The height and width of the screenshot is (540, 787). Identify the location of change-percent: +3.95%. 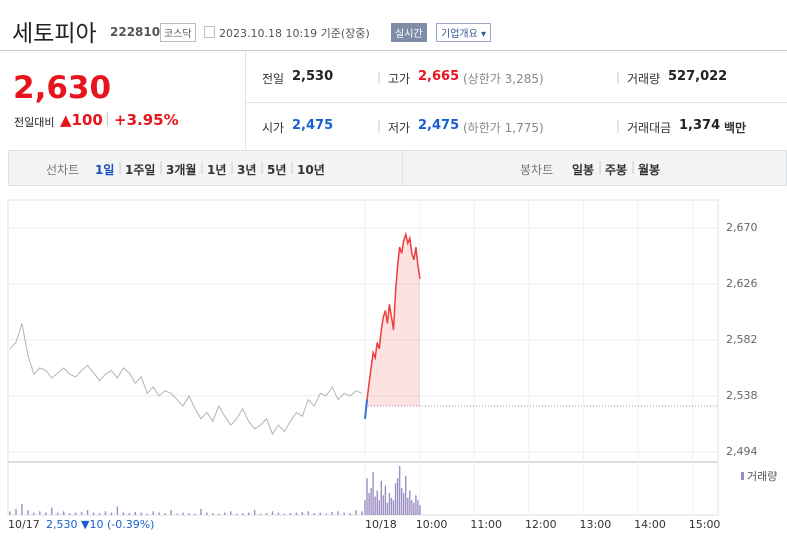
(146, 120).